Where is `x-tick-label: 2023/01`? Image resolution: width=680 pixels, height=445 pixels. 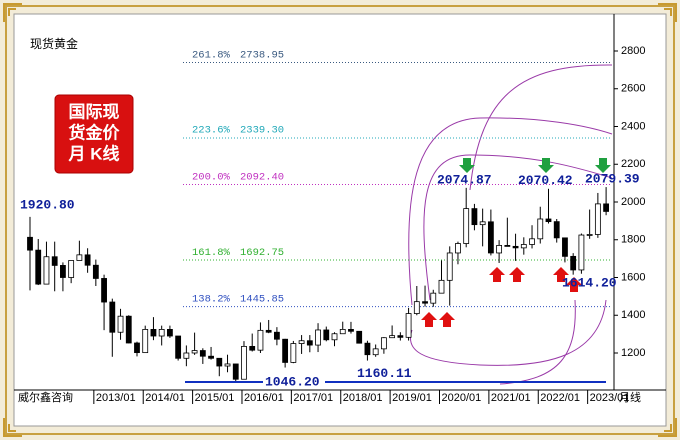 x-tick-label: 2023/01 is located at coordinates (610, 398).